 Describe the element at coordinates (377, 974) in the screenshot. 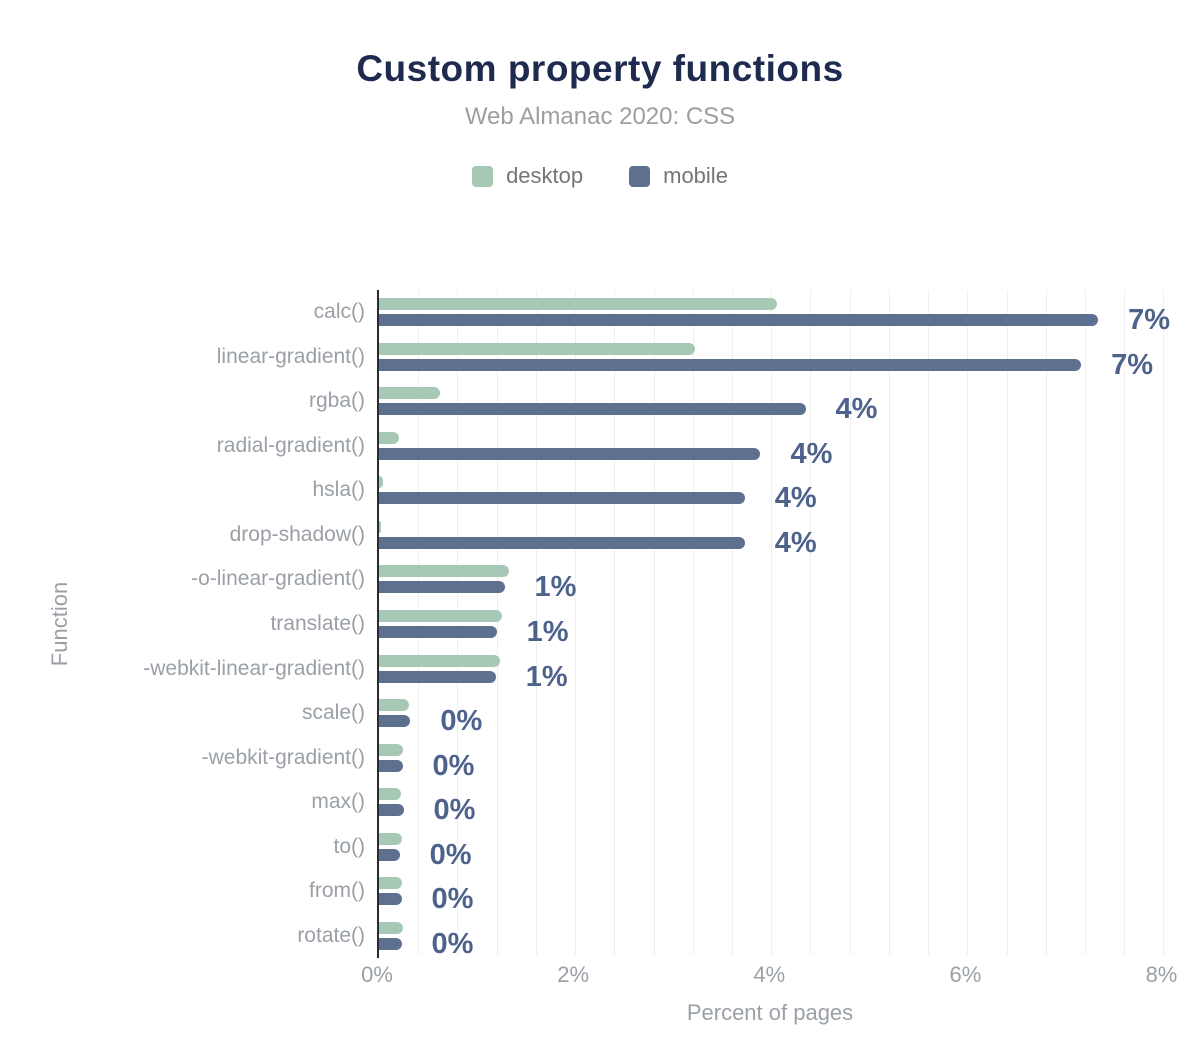

I see `x-tick-label: 0%` at that location.